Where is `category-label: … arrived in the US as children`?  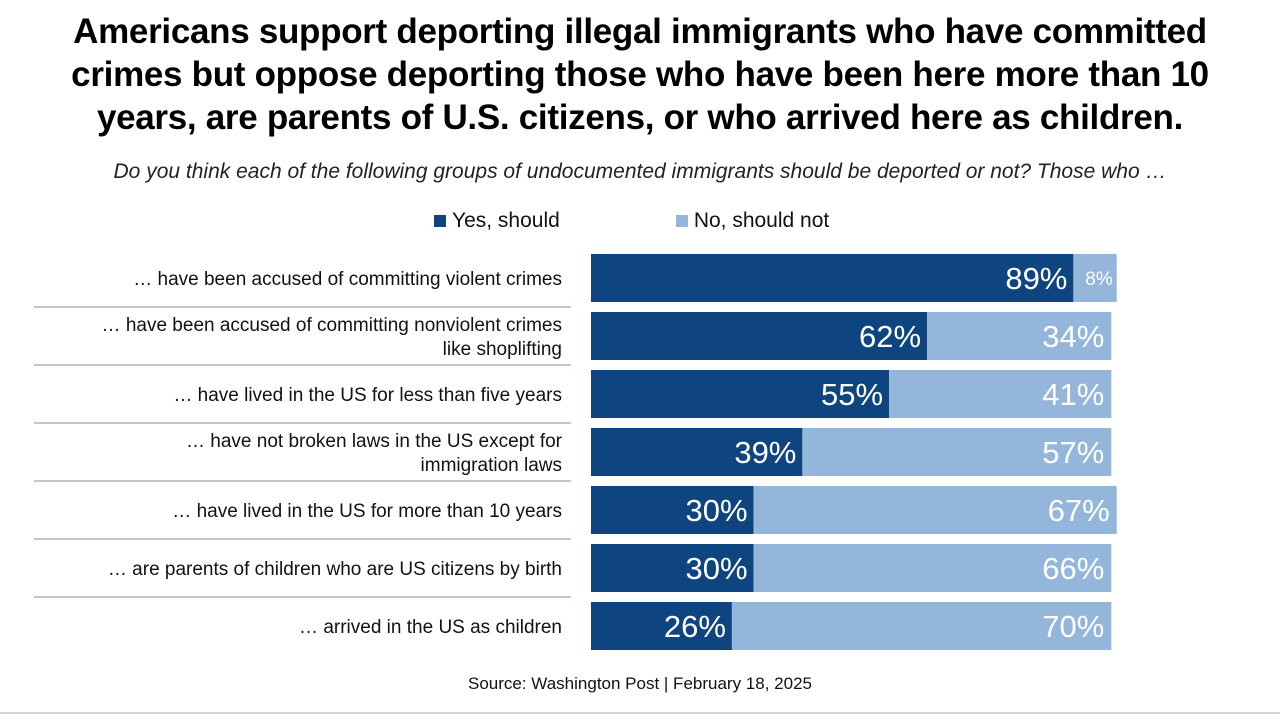 category-label: … arrived in the US as children is located at coordinates (430, 627).